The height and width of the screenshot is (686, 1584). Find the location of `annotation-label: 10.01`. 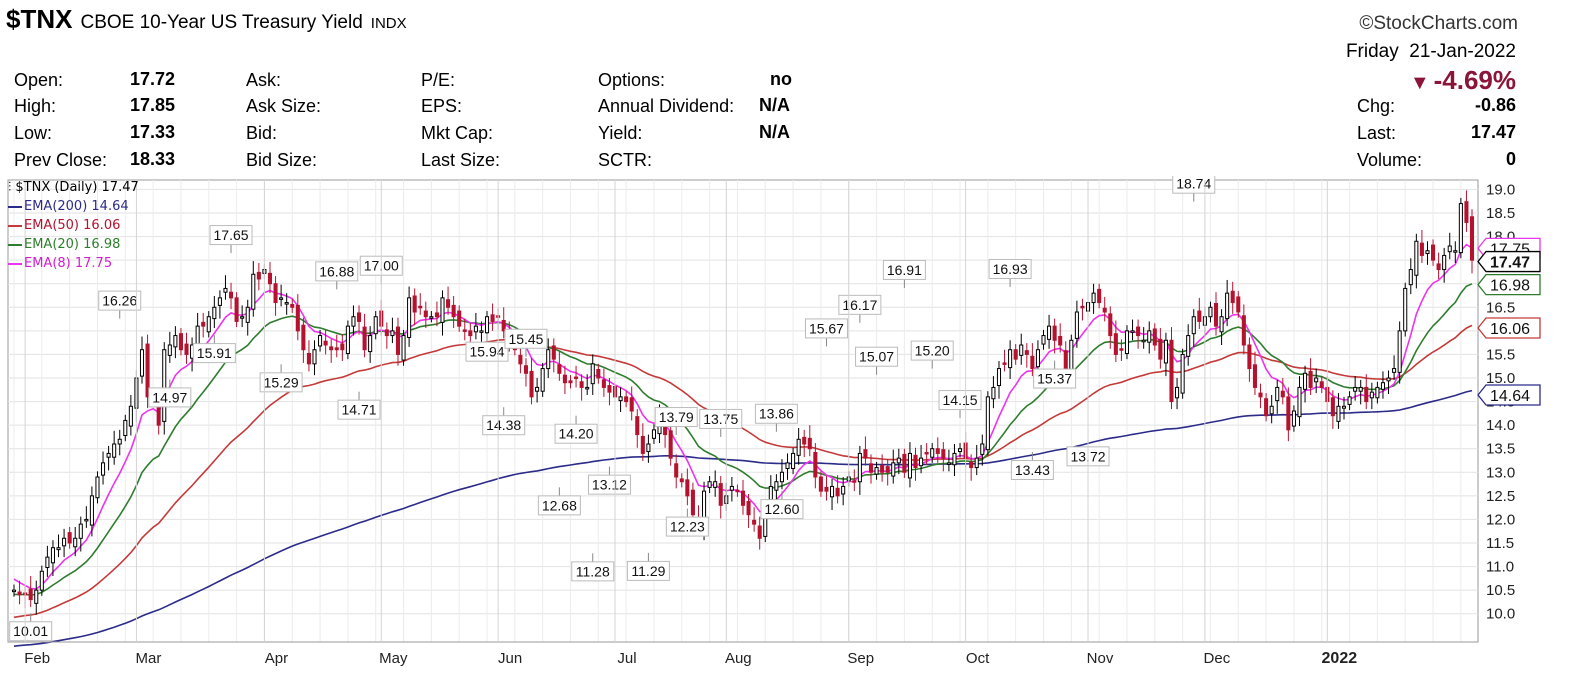

annotation-label: 10.01 is located at coordinates (30, 631).